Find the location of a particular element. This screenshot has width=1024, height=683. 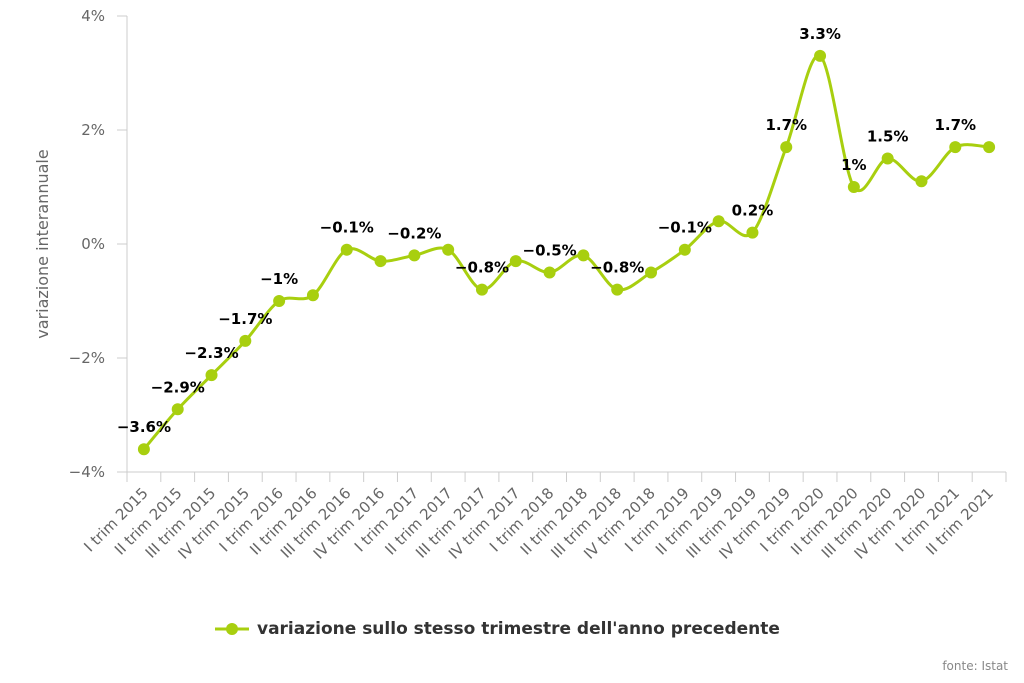

credit: fonte: Istat is located at coordinates (975, 666).